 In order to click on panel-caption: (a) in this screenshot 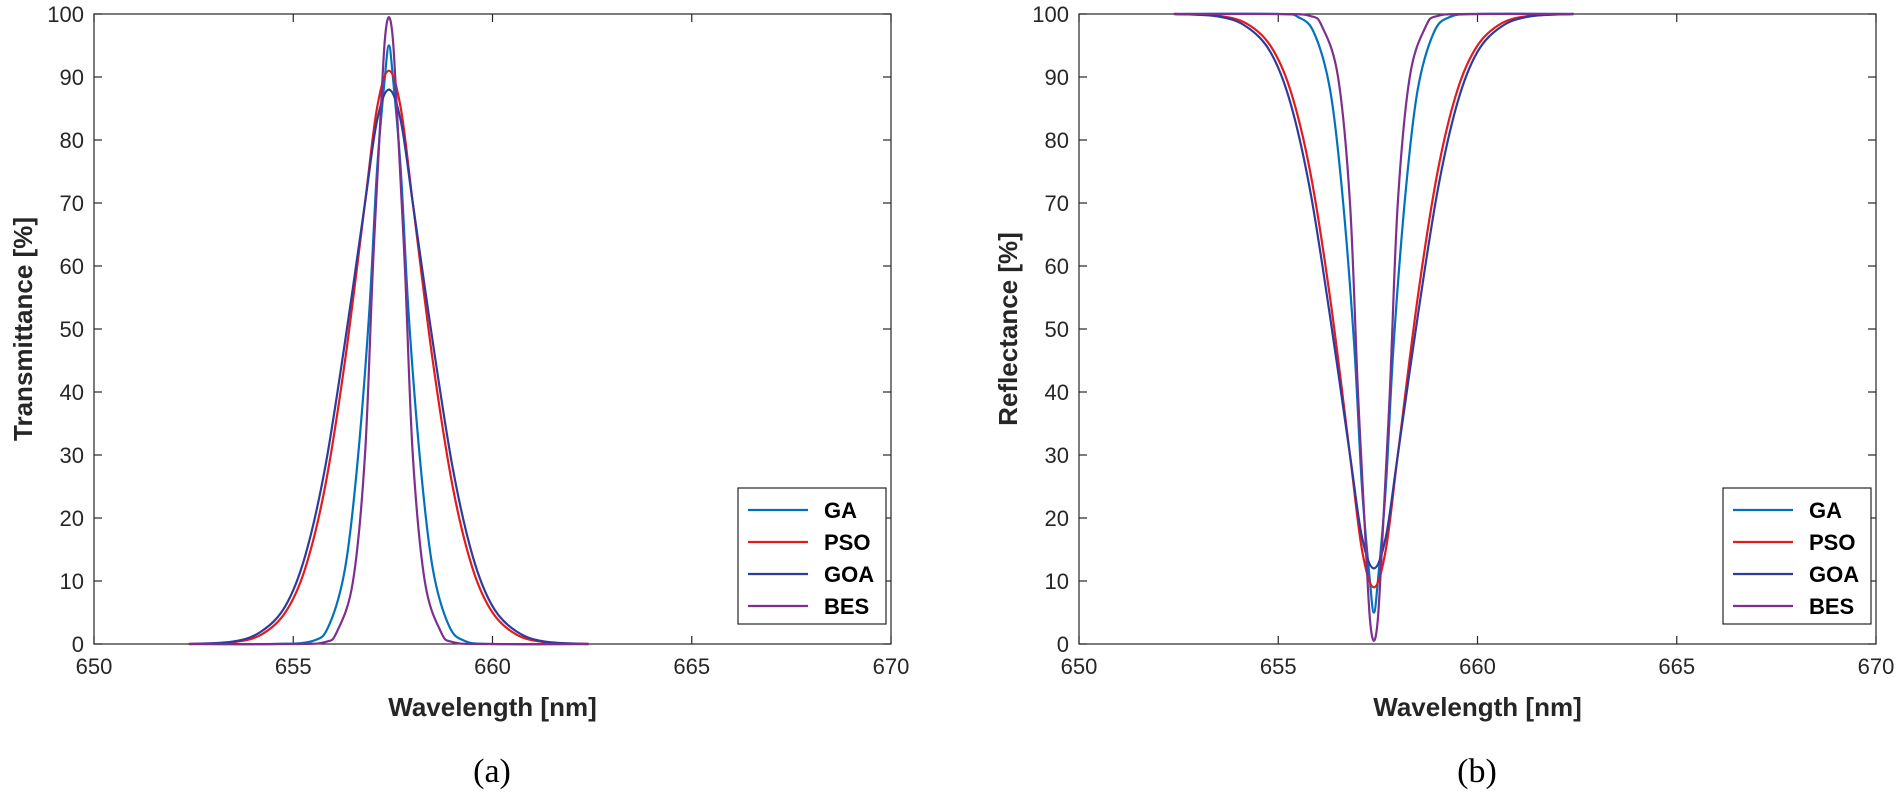, I will do `click(492, 771)`.